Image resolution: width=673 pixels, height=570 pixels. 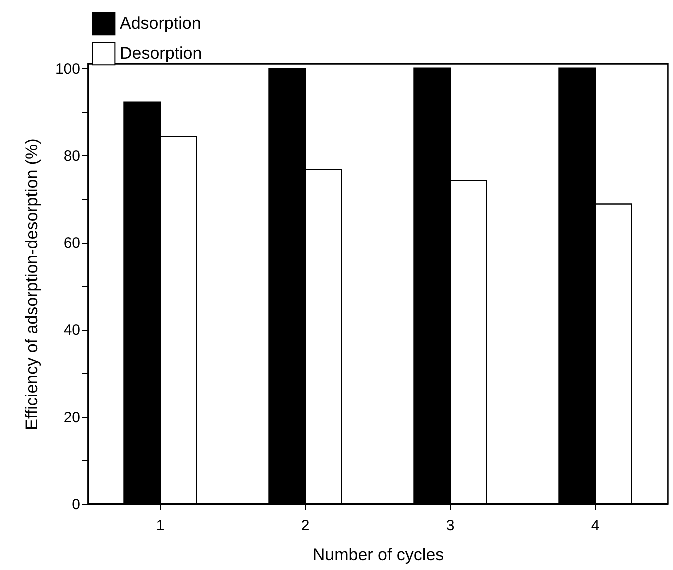 What do you see at coordinates (595, 526) in the screenshot?
I see `x-tick-label: 4` at bounding box center [595, 526].